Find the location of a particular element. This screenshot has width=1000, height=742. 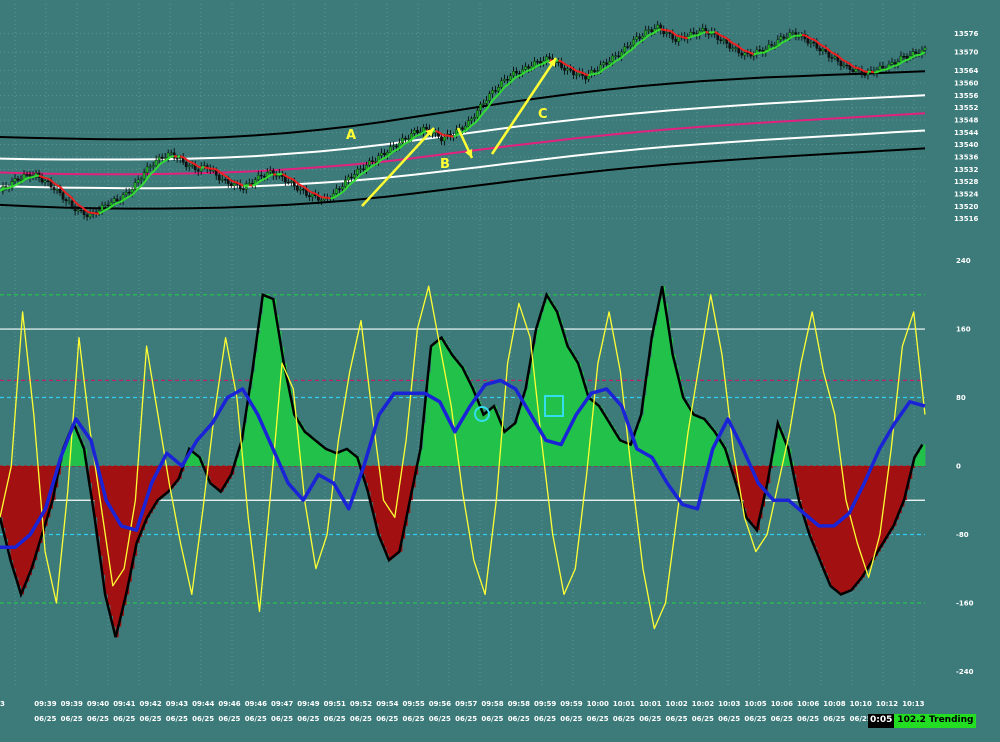

marker-circle is located at coordinates (482, 414).